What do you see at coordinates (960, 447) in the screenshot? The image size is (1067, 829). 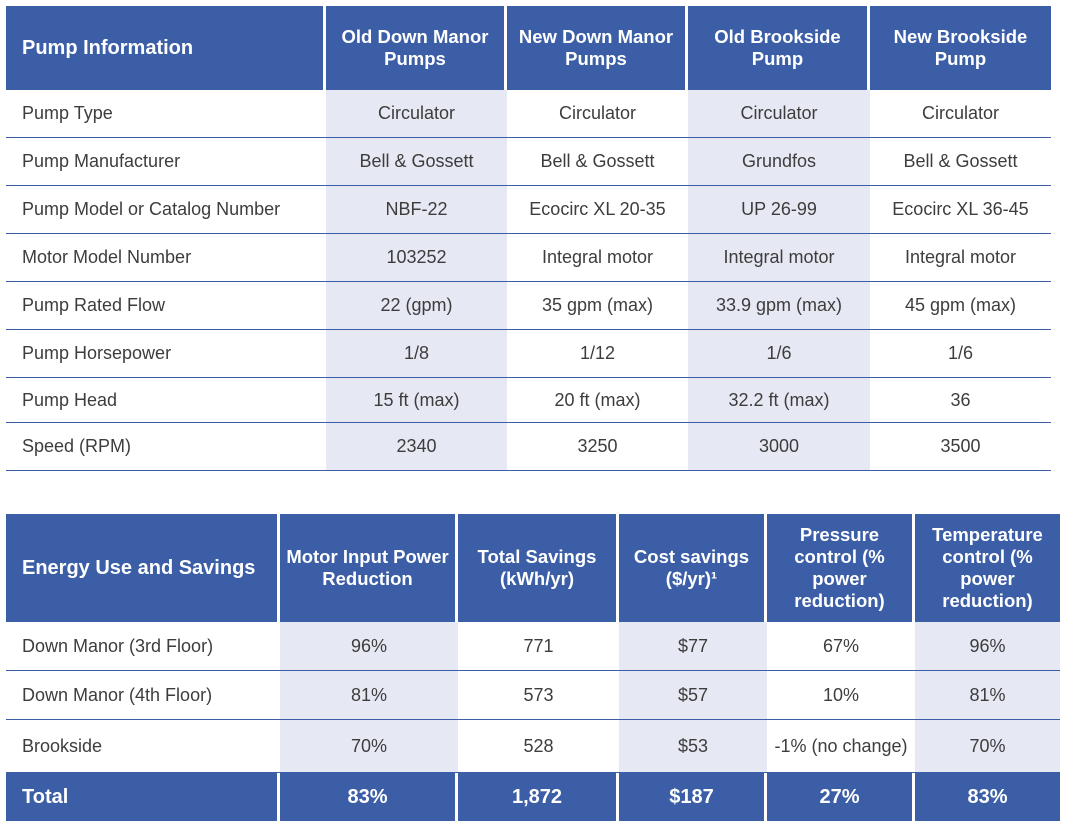 I see `table-cell: 3500` at bounding box center [960, 447].